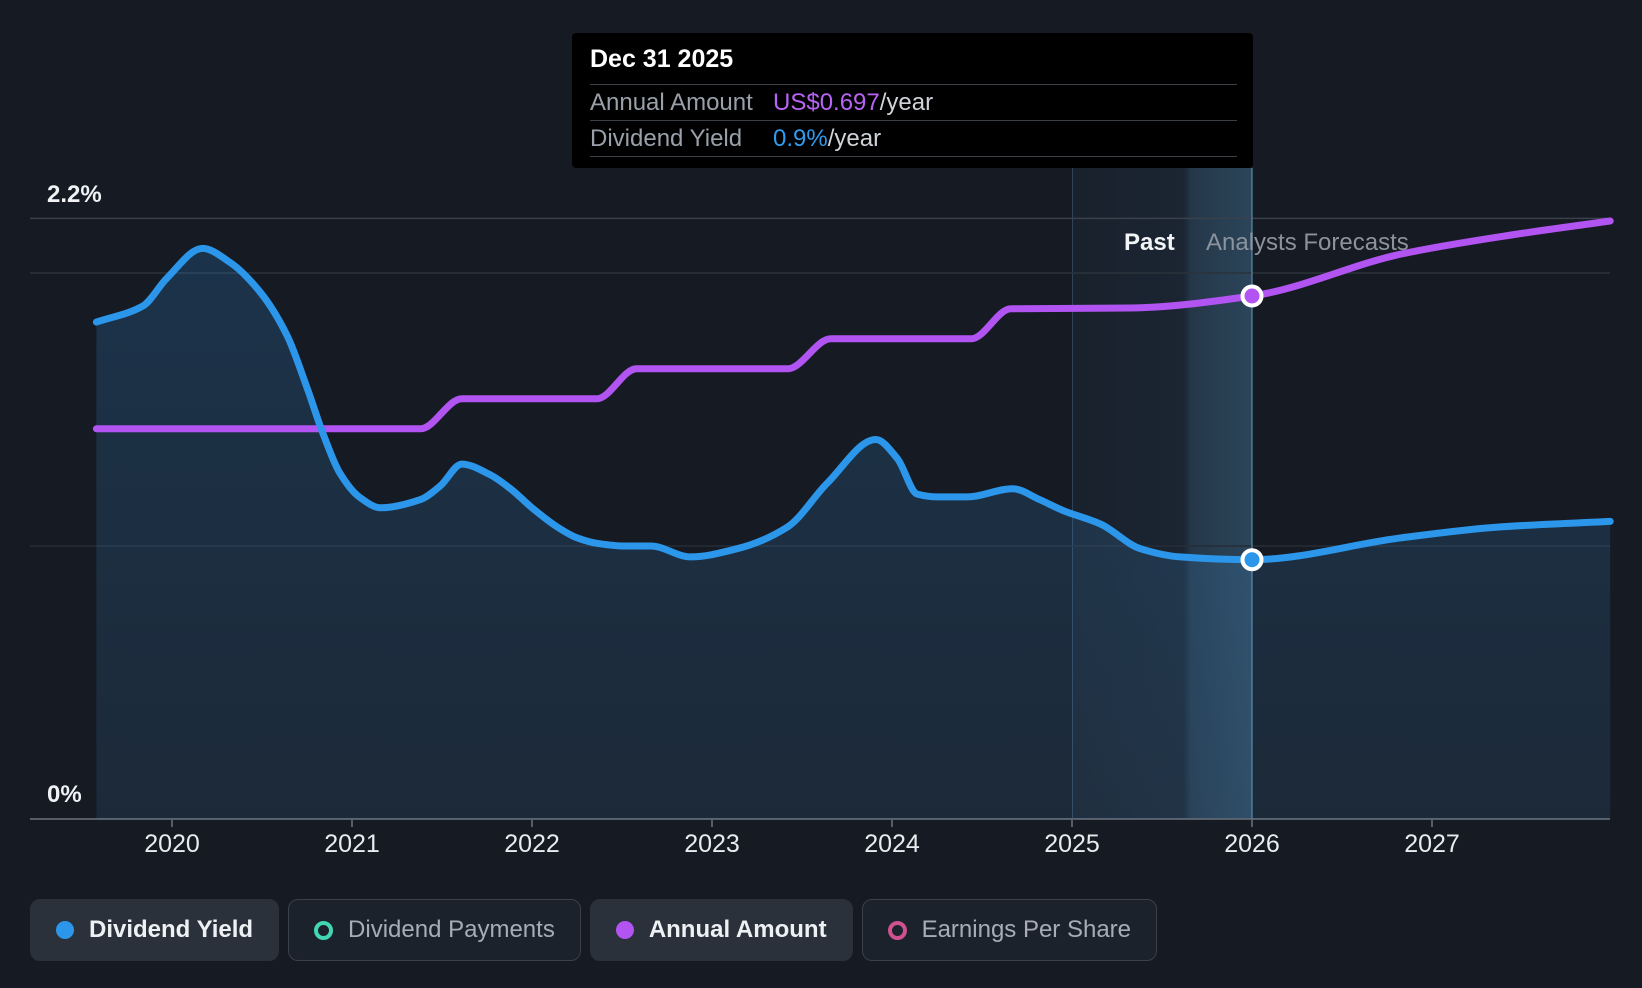 This screenshot has width=1642, height=988. Describe the element at coordinates (172, 844) in the screenshot. I see `x-tick-label: 2020` at that location.